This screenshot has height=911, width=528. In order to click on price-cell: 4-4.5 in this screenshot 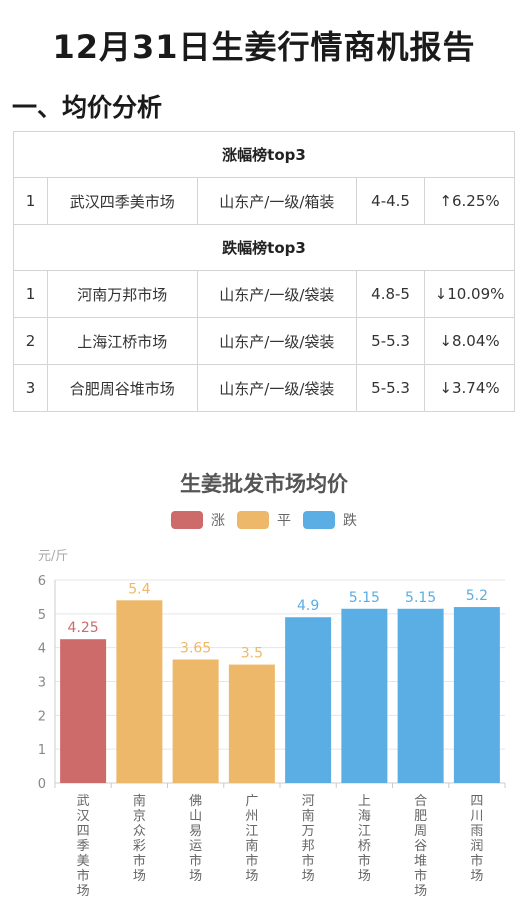, I will do `click(391, 201)`.